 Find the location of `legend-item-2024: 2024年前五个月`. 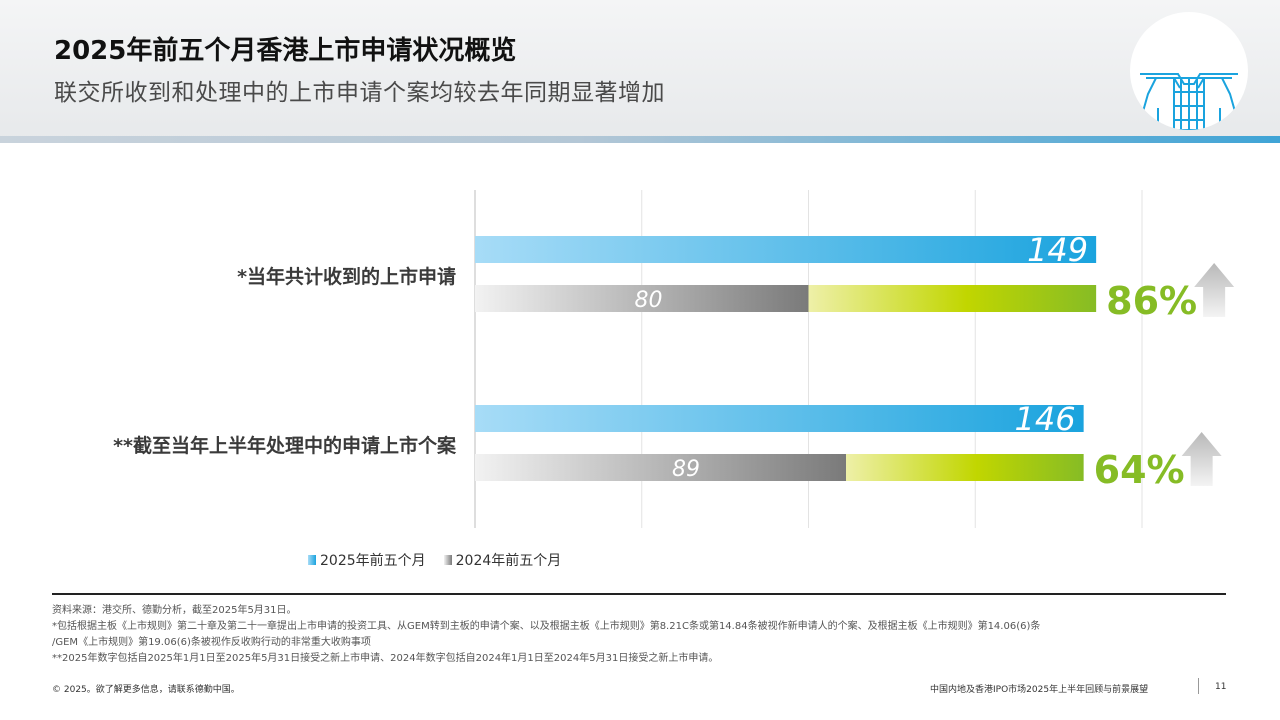

legend-item-2024: 2024年前五个月 is located at coordinates (502, 560).